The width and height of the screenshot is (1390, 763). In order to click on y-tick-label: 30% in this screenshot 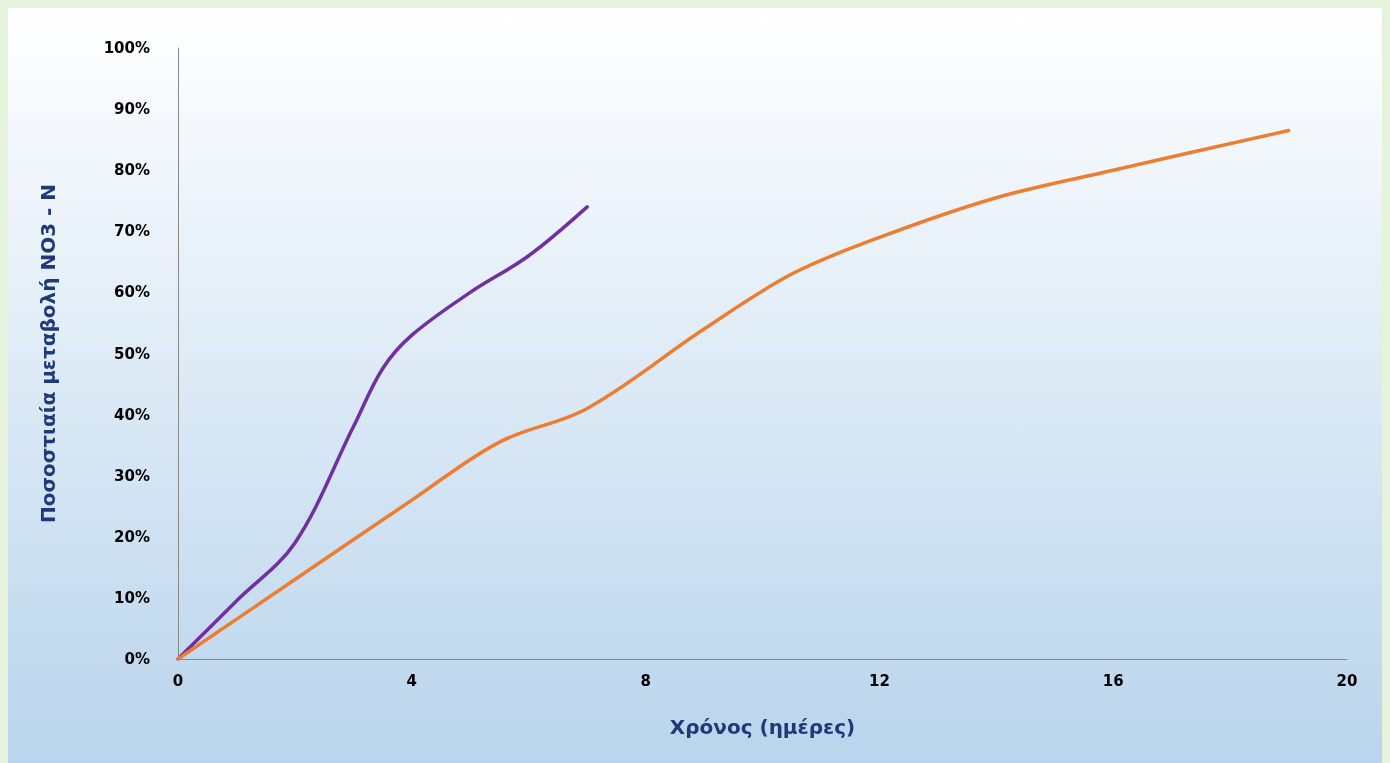, I will do `click(132, 475)`.